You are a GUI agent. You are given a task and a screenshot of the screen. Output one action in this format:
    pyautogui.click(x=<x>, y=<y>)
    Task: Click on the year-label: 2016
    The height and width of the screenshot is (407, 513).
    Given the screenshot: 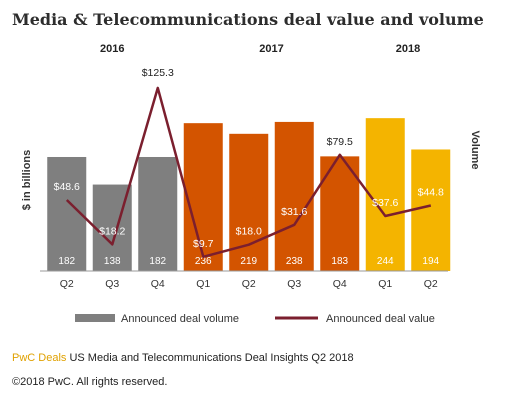 What is the action you would take?
    pyautogui.click(x=112, y=49)
    